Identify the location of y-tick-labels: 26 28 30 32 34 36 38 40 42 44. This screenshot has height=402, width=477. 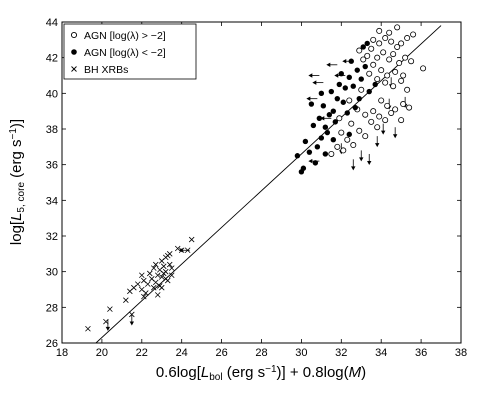
(52, 183).